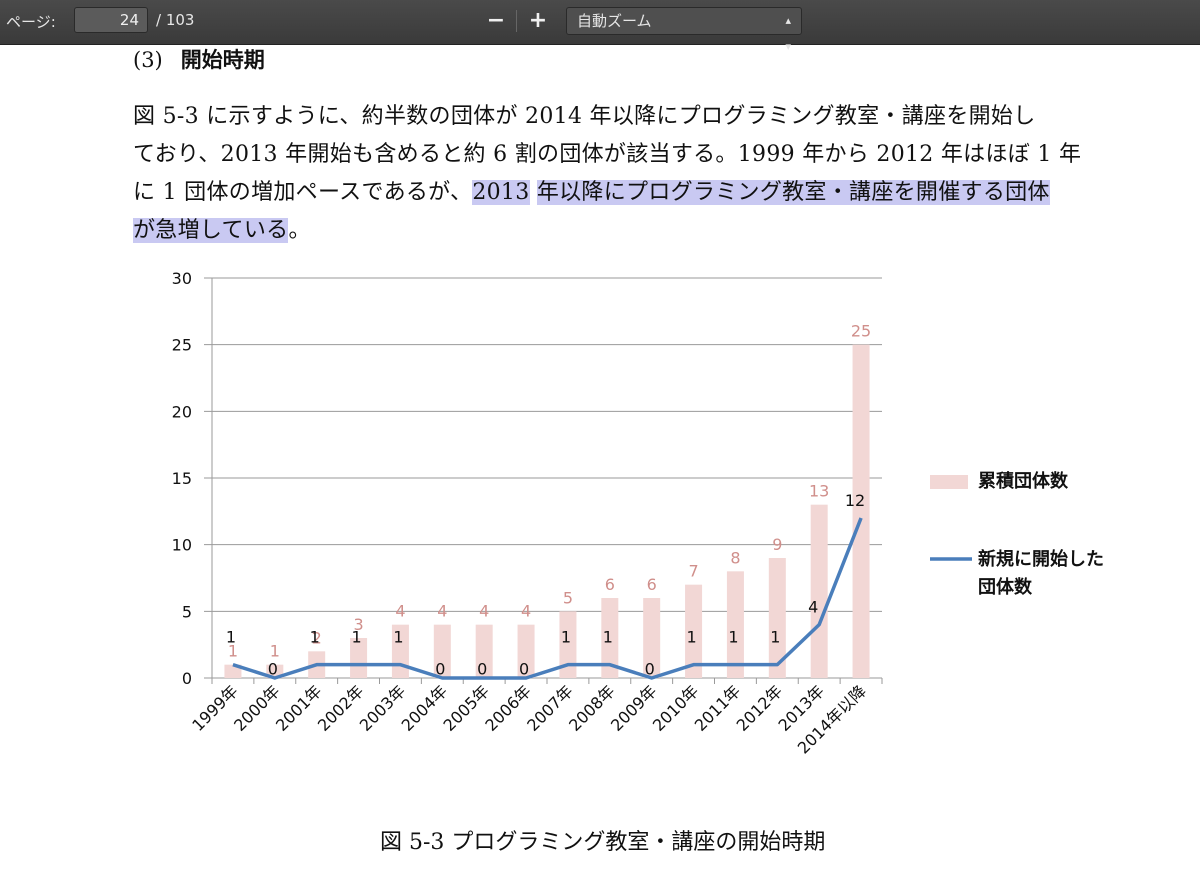 This screenshot has width=1200, height=879. I want to click on x-category-label: 2002年, so click(341, 708).